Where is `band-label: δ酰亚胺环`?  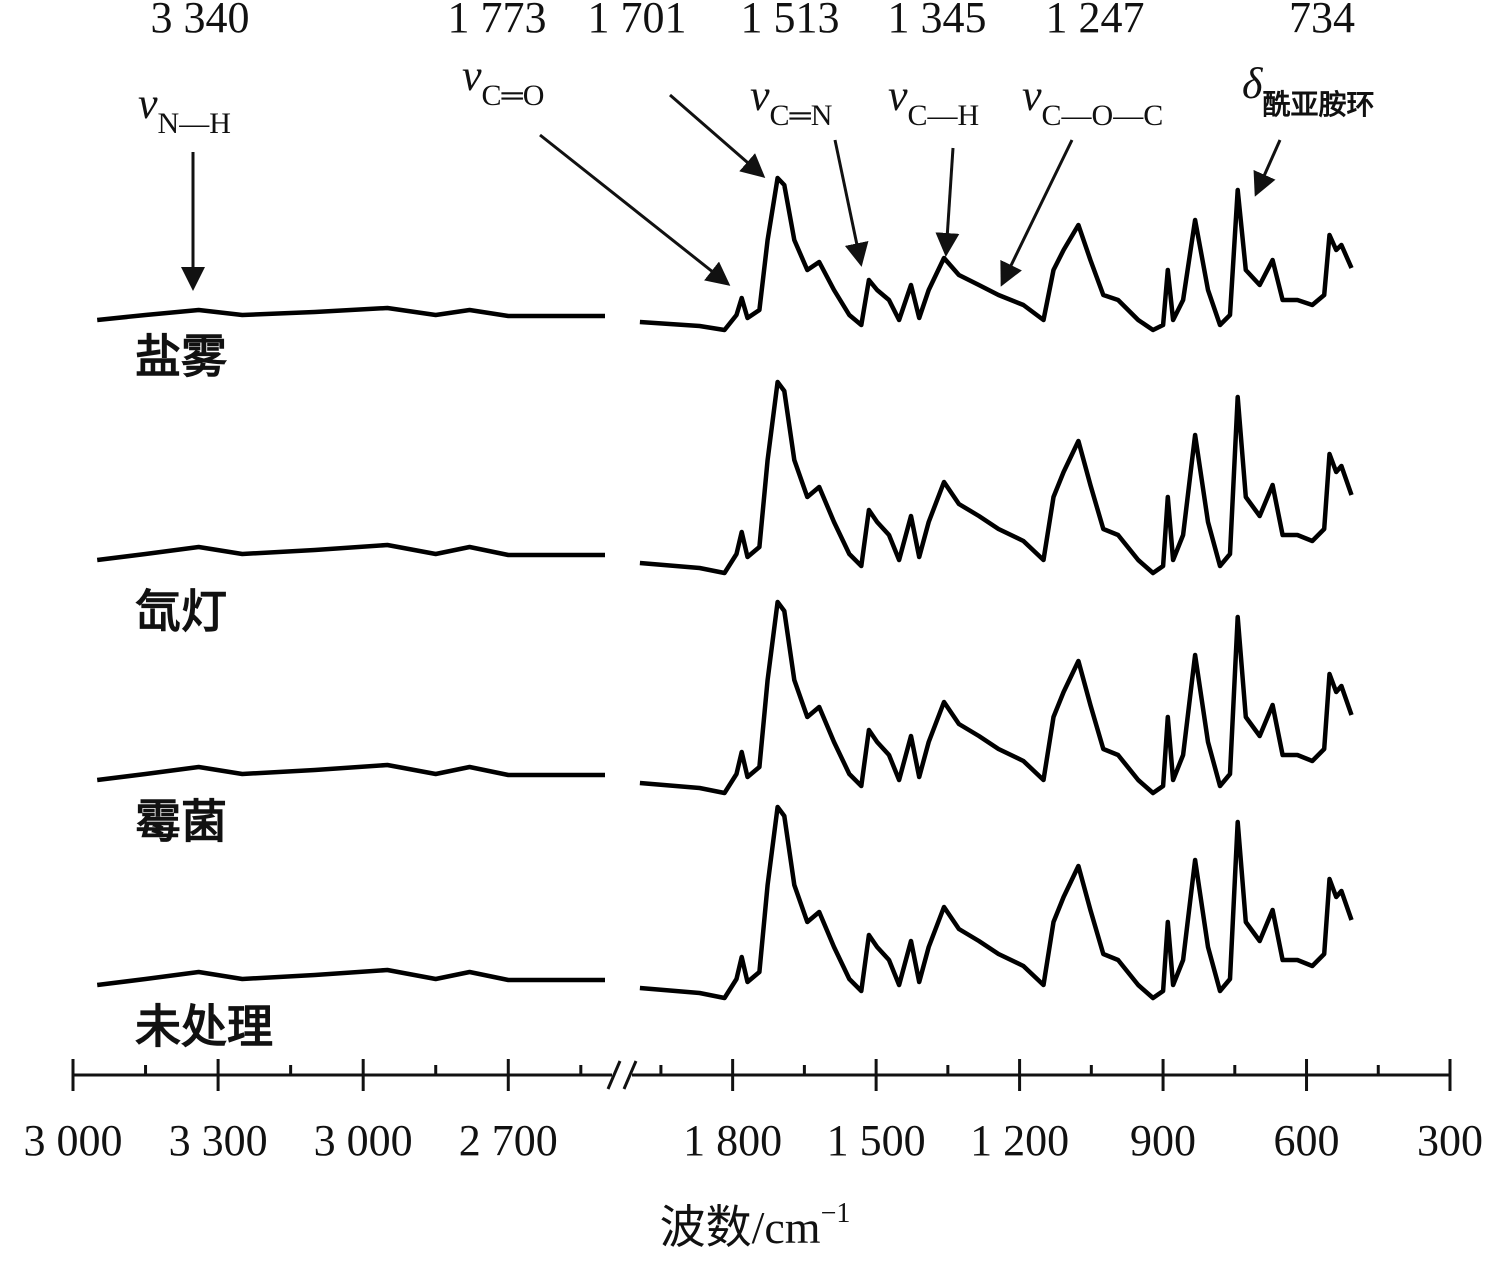
band-label: δ酰亚胺环 is located at coordinates (1308, 90).